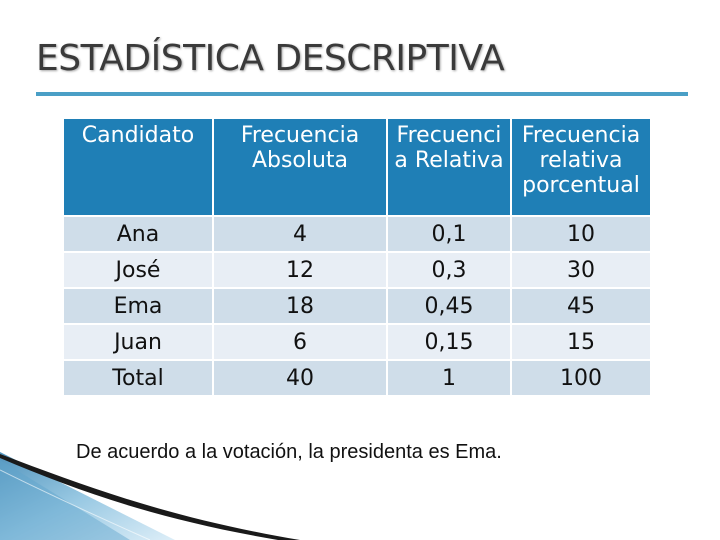 This screenshot has width=720, height=540. What do you see at coordinates (449, 378) in the screenshot?
I see `cell-relativa: 1` at bounding box center [449, 378].